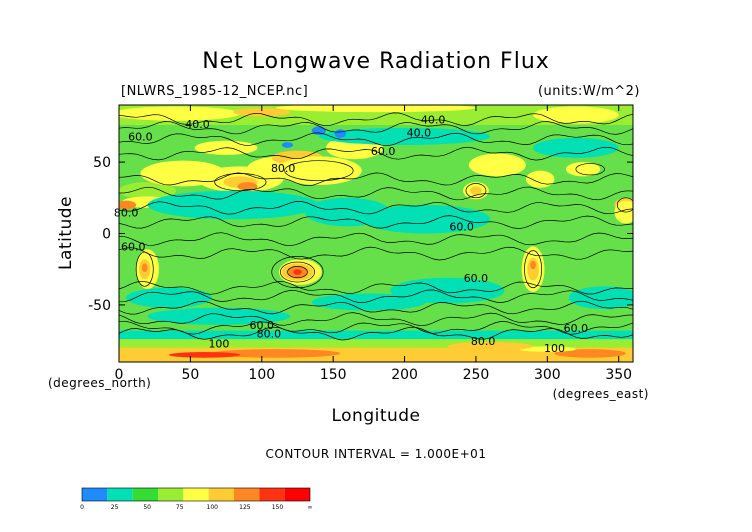 This screenshot has width=752, height=532. What do you see at coordinates (333, 375) in the screenshot?
I see `x-tick-label: 150` at bounding box center [333, 375].